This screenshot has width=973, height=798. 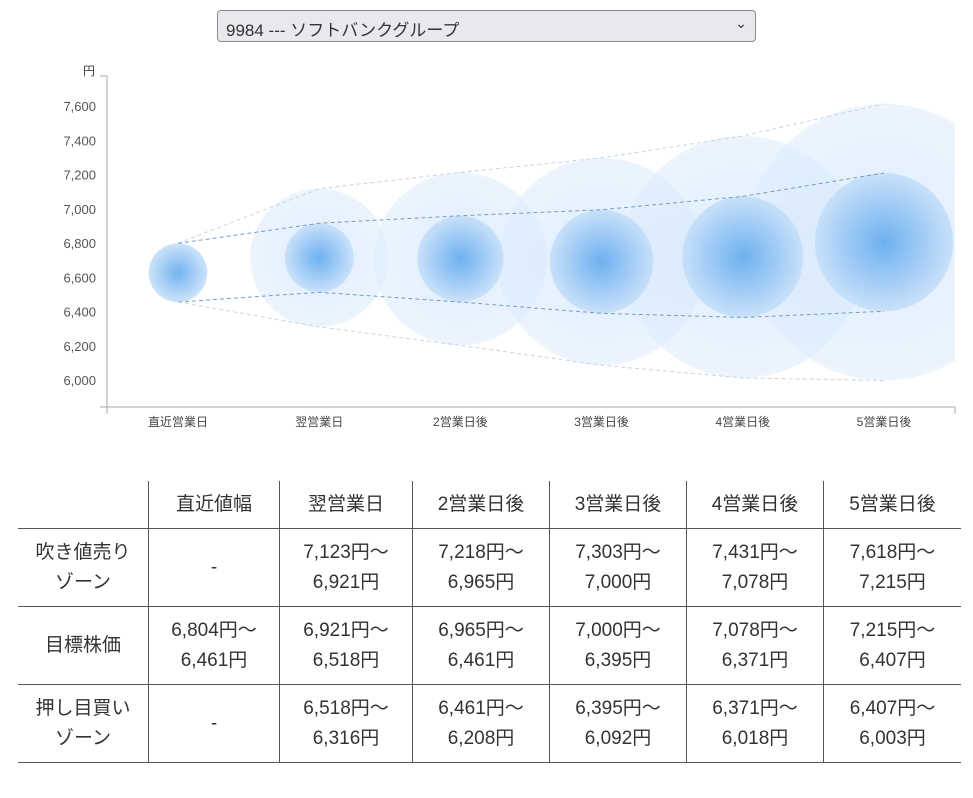 What do you see at coordinates (214, 645) in the screenshot?
I see `table-cell: 6,804円〜 6,461円` at bounding box center [214, 645].